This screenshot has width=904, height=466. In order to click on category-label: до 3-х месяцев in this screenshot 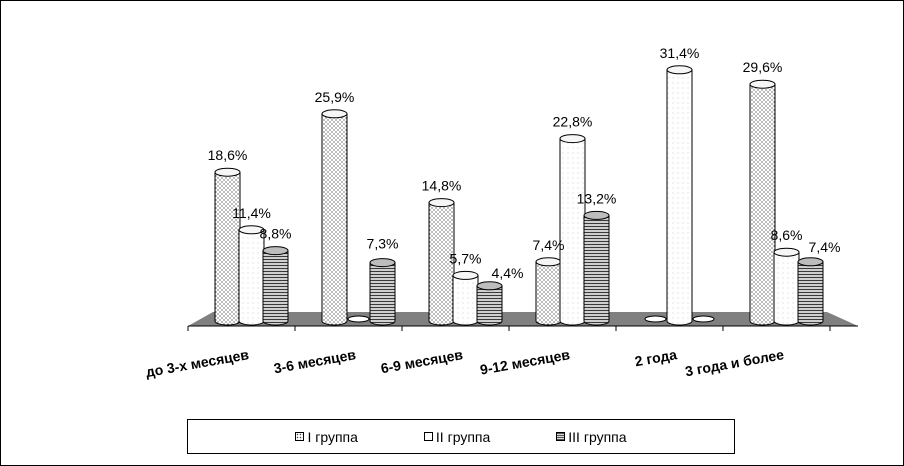, I will do `click(197, 363)`.